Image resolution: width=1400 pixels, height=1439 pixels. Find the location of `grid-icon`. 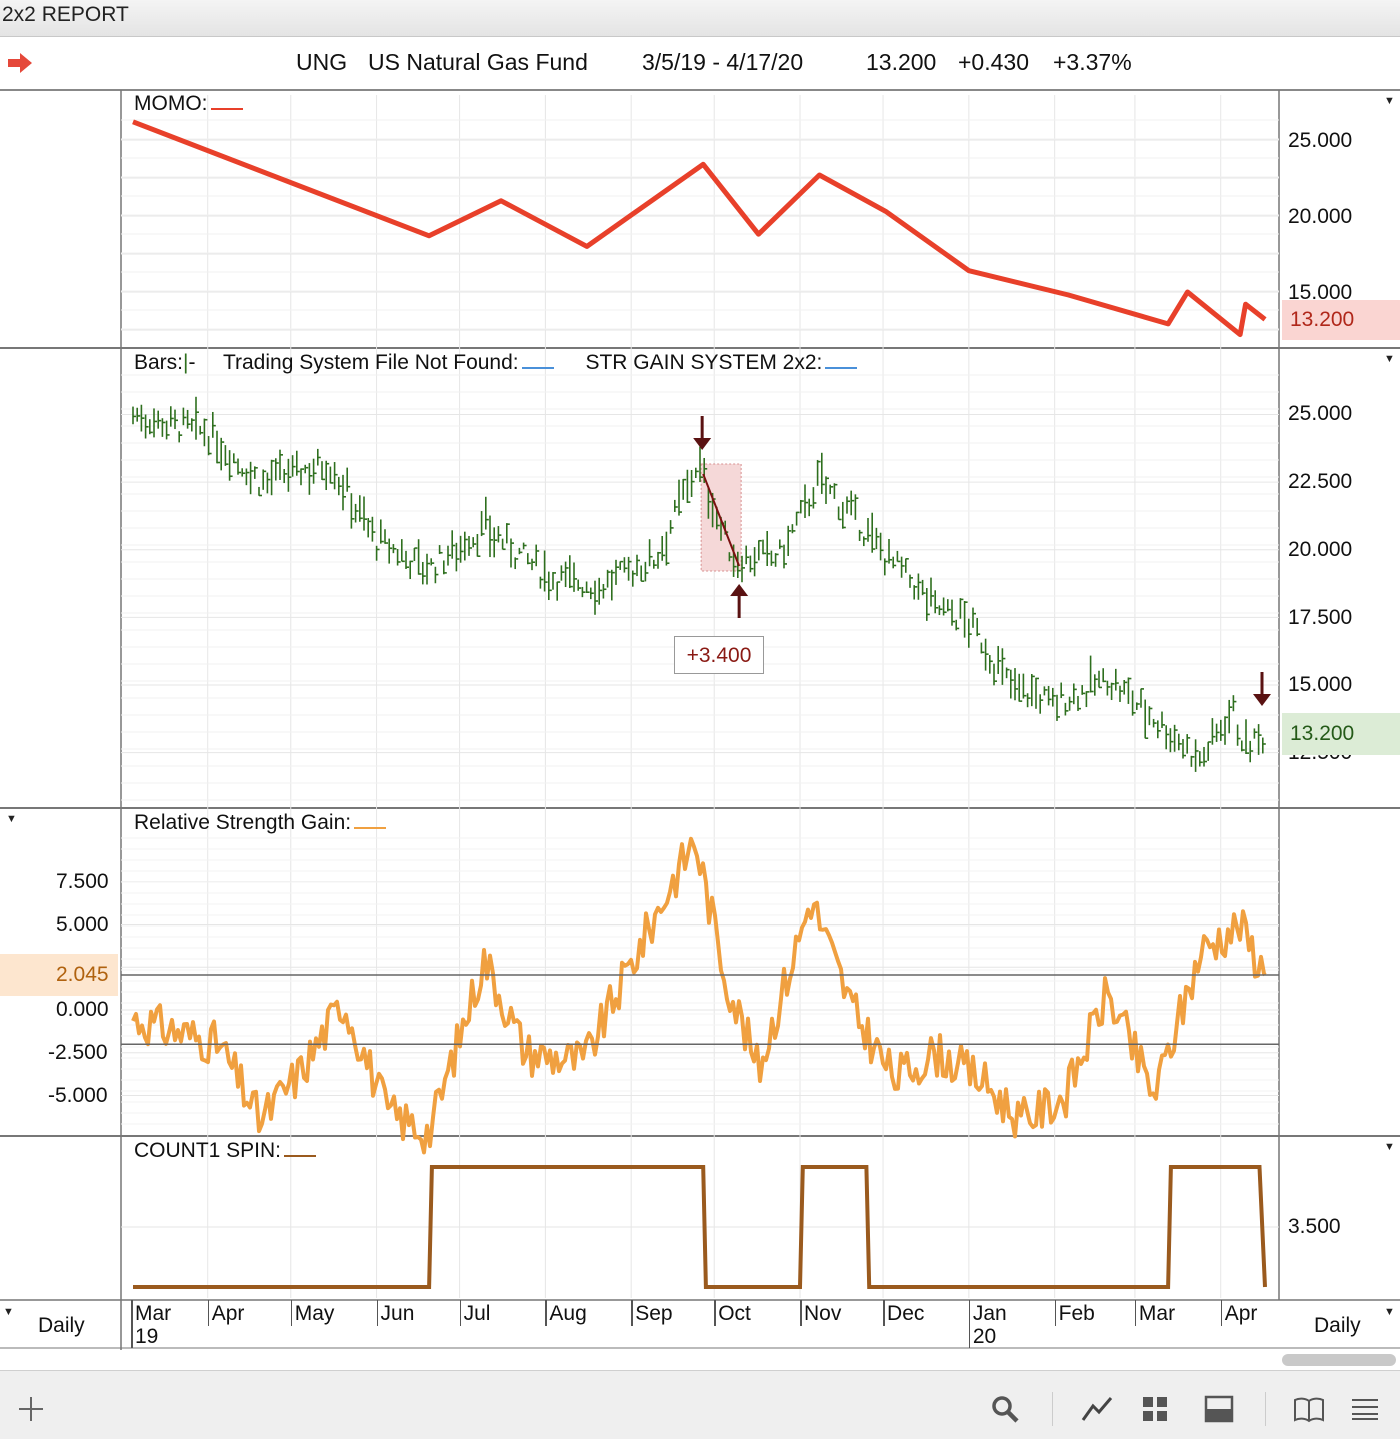

grid-icon is located at coordinates (1155, 1409).